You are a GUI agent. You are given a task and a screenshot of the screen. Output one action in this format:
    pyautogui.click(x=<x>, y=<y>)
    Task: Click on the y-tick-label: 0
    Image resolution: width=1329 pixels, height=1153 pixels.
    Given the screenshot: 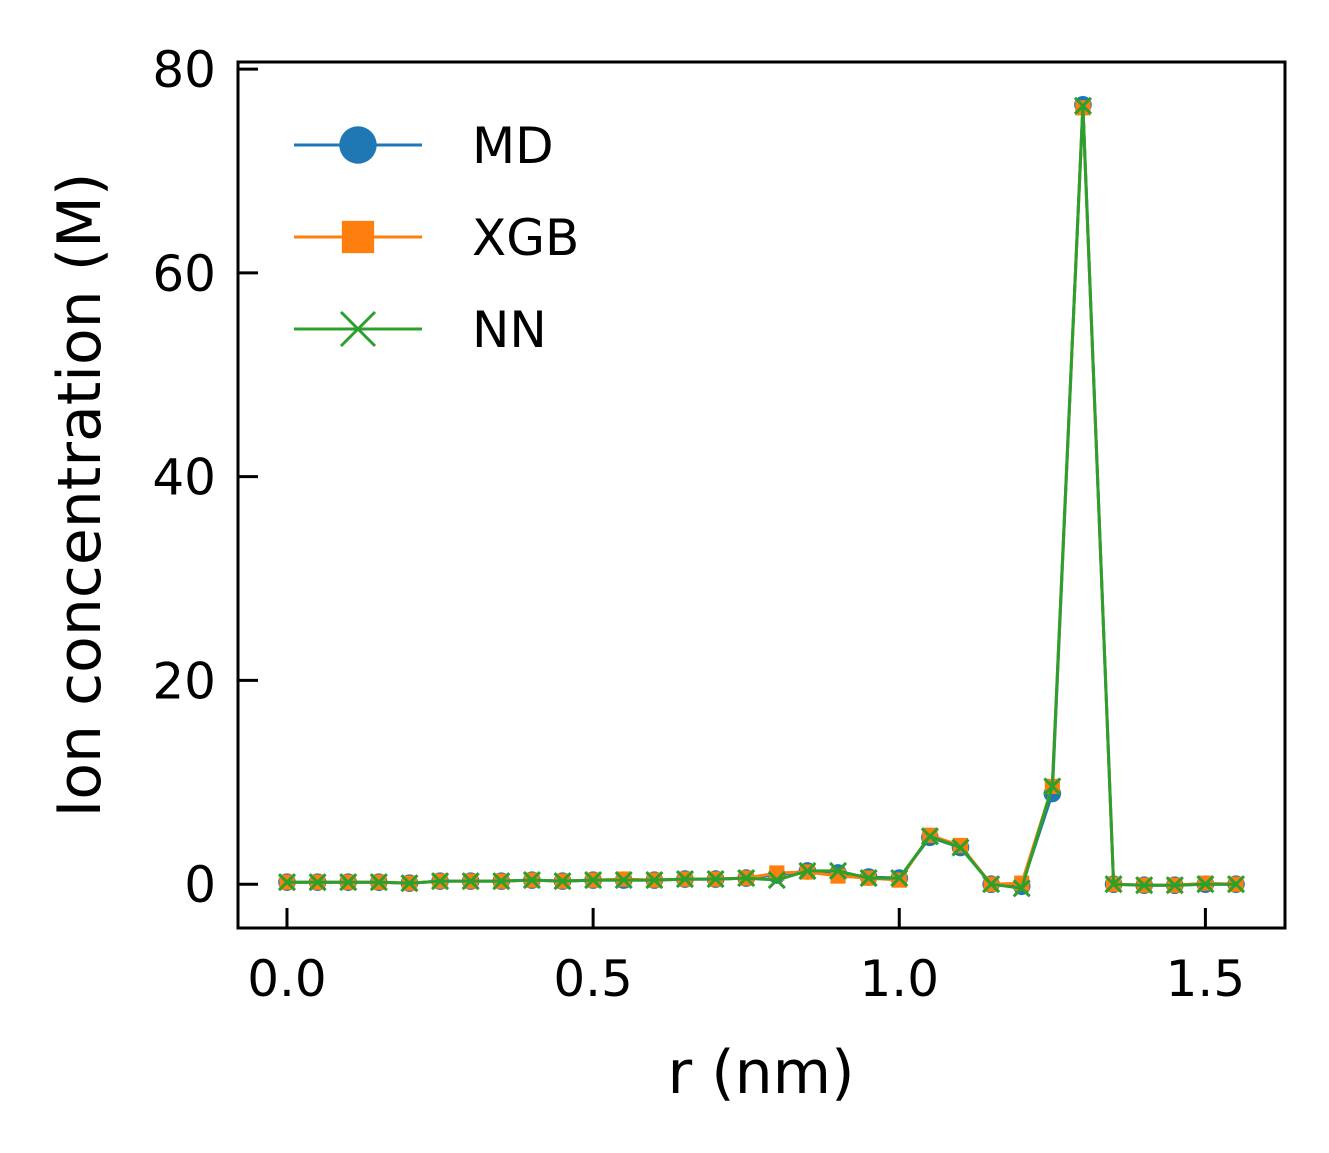 What is the action you would take?
    pyautogui.click(x=200, y=885)
    